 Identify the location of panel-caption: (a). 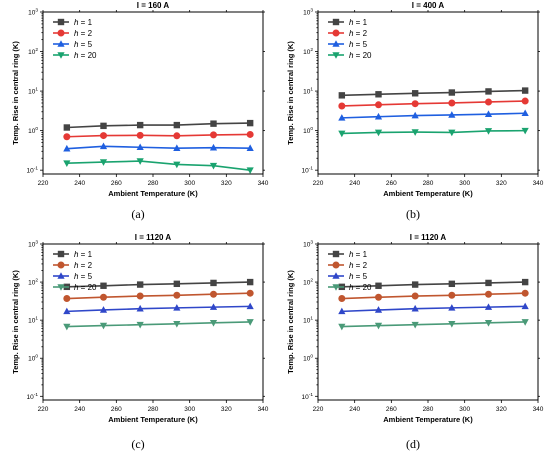
(137, 214).